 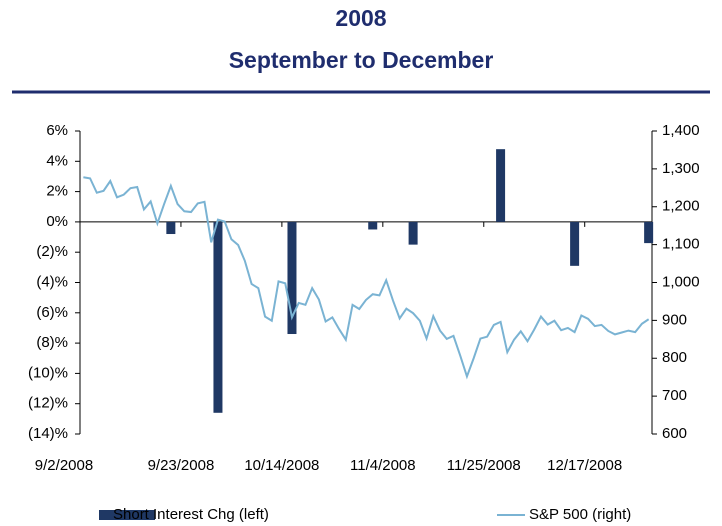 What do you see at coordinates (48, 372) in the screenshot?
I see `y-tick-label: (10)%` at bounding box center [48, 372].